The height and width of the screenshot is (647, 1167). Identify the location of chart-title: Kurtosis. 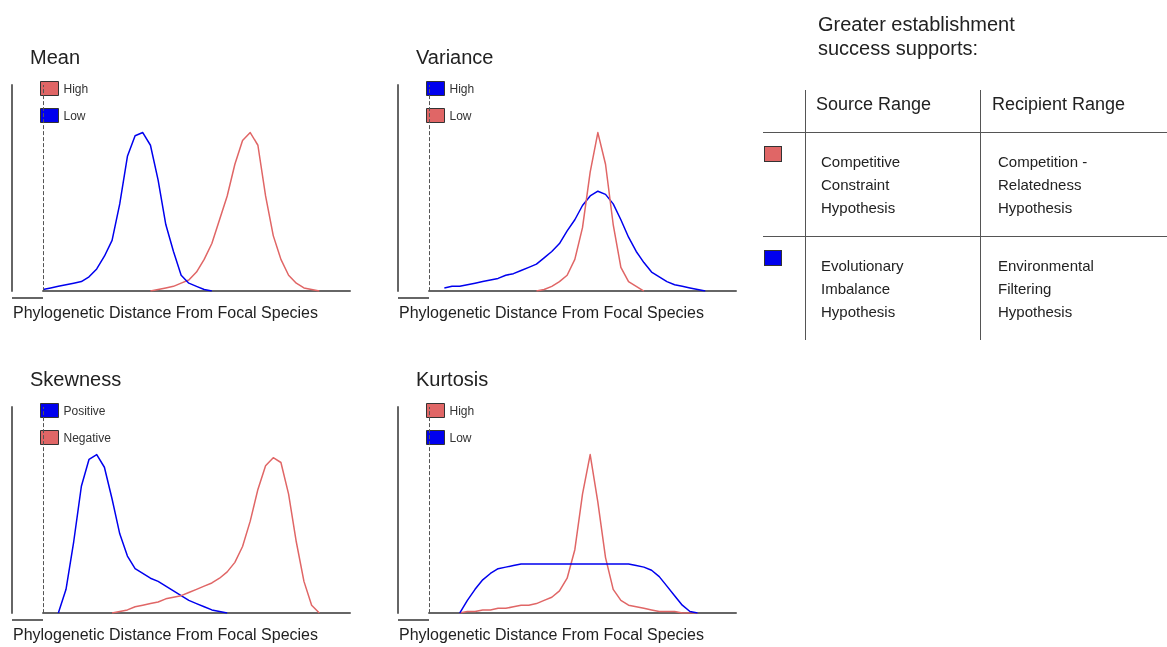
(452, 379).